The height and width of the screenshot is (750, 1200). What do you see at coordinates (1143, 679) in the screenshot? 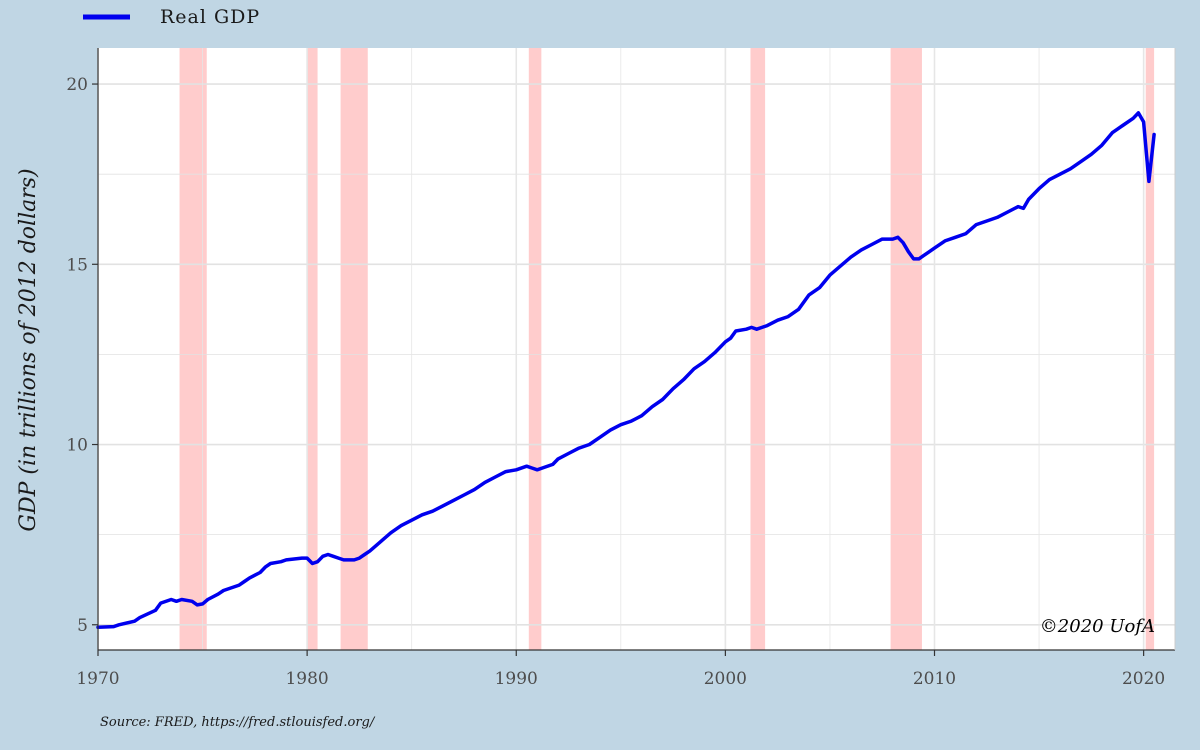
I see `x-tick-label: 2020` at bounding box center [1143, 679].